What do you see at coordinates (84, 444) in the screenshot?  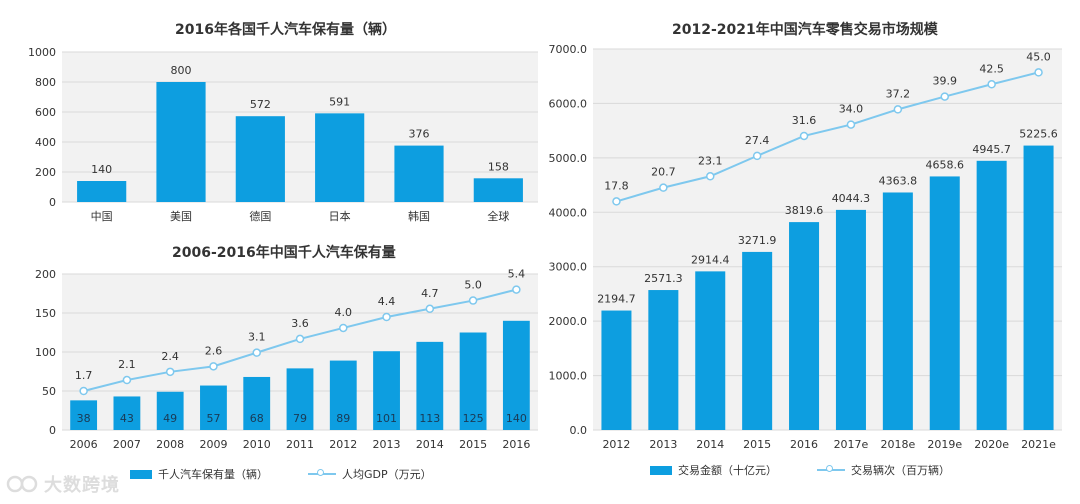 I see `chart2-xtick-label: 2006` at bounding box center [84, 444].